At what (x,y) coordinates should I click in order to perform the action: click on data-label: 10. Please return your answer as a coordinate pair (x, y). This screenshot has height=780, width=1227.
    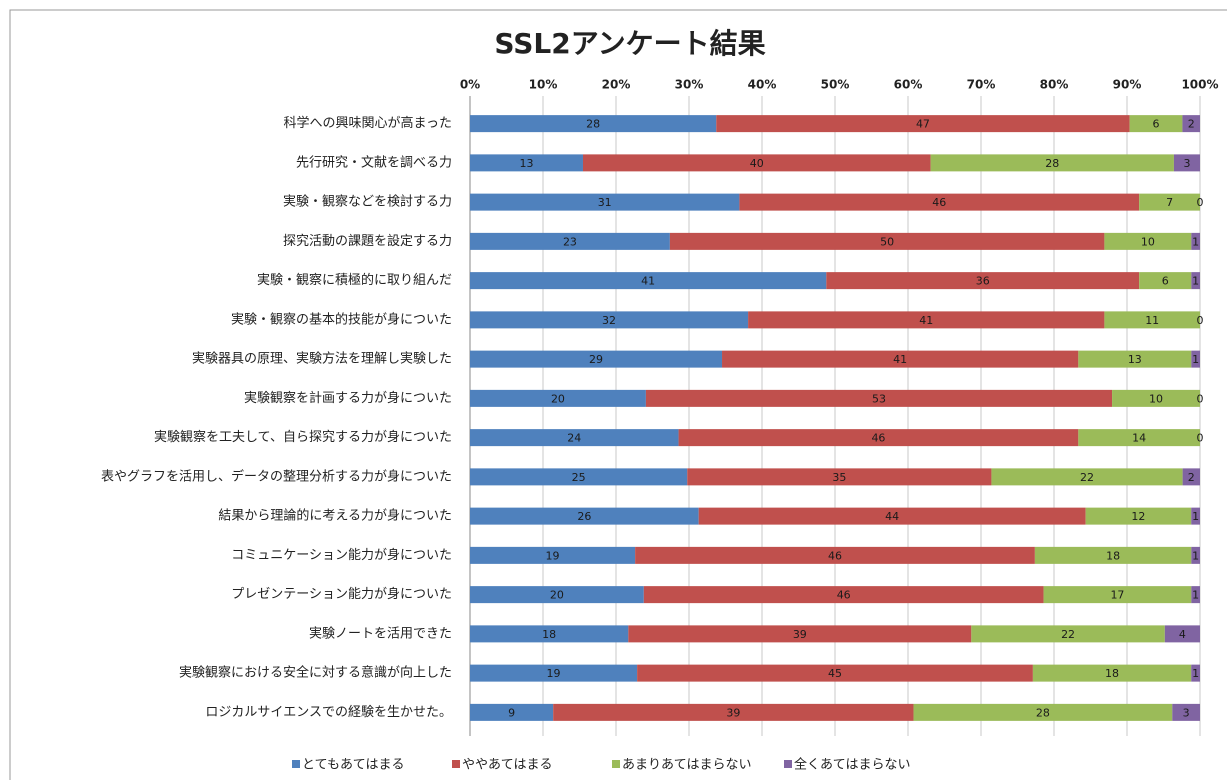
    Looking at the image, I should click on (1156, 398).